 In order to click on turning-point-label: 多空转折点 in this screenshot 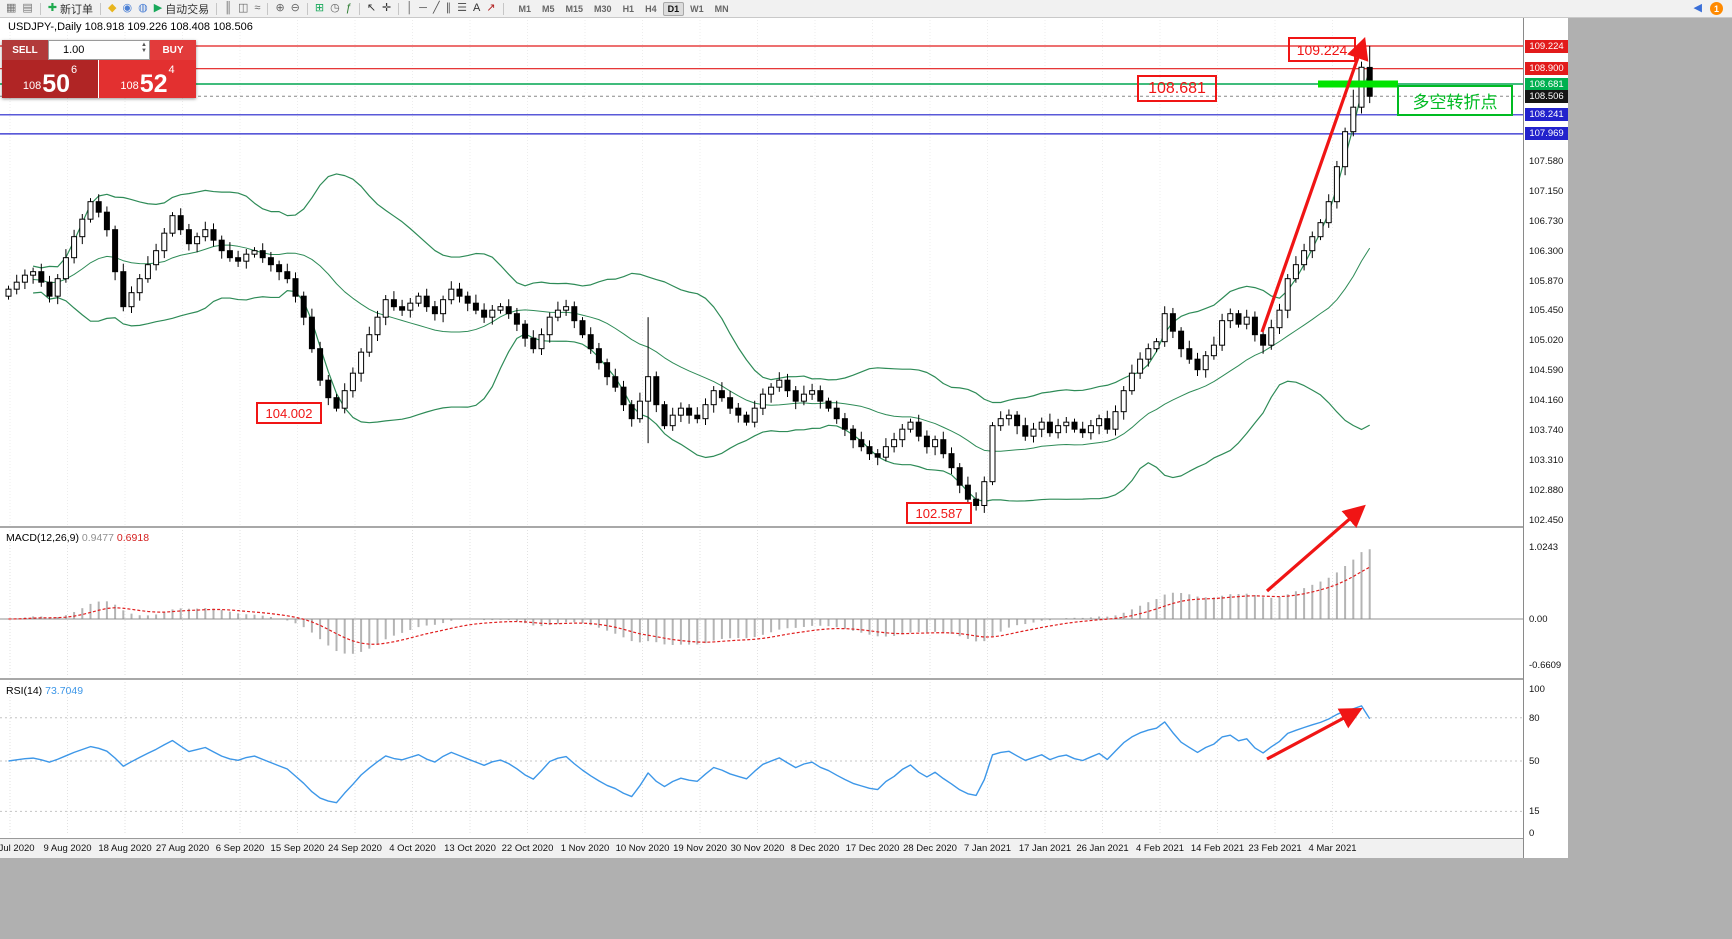, I will do `click(1455, 100)`.